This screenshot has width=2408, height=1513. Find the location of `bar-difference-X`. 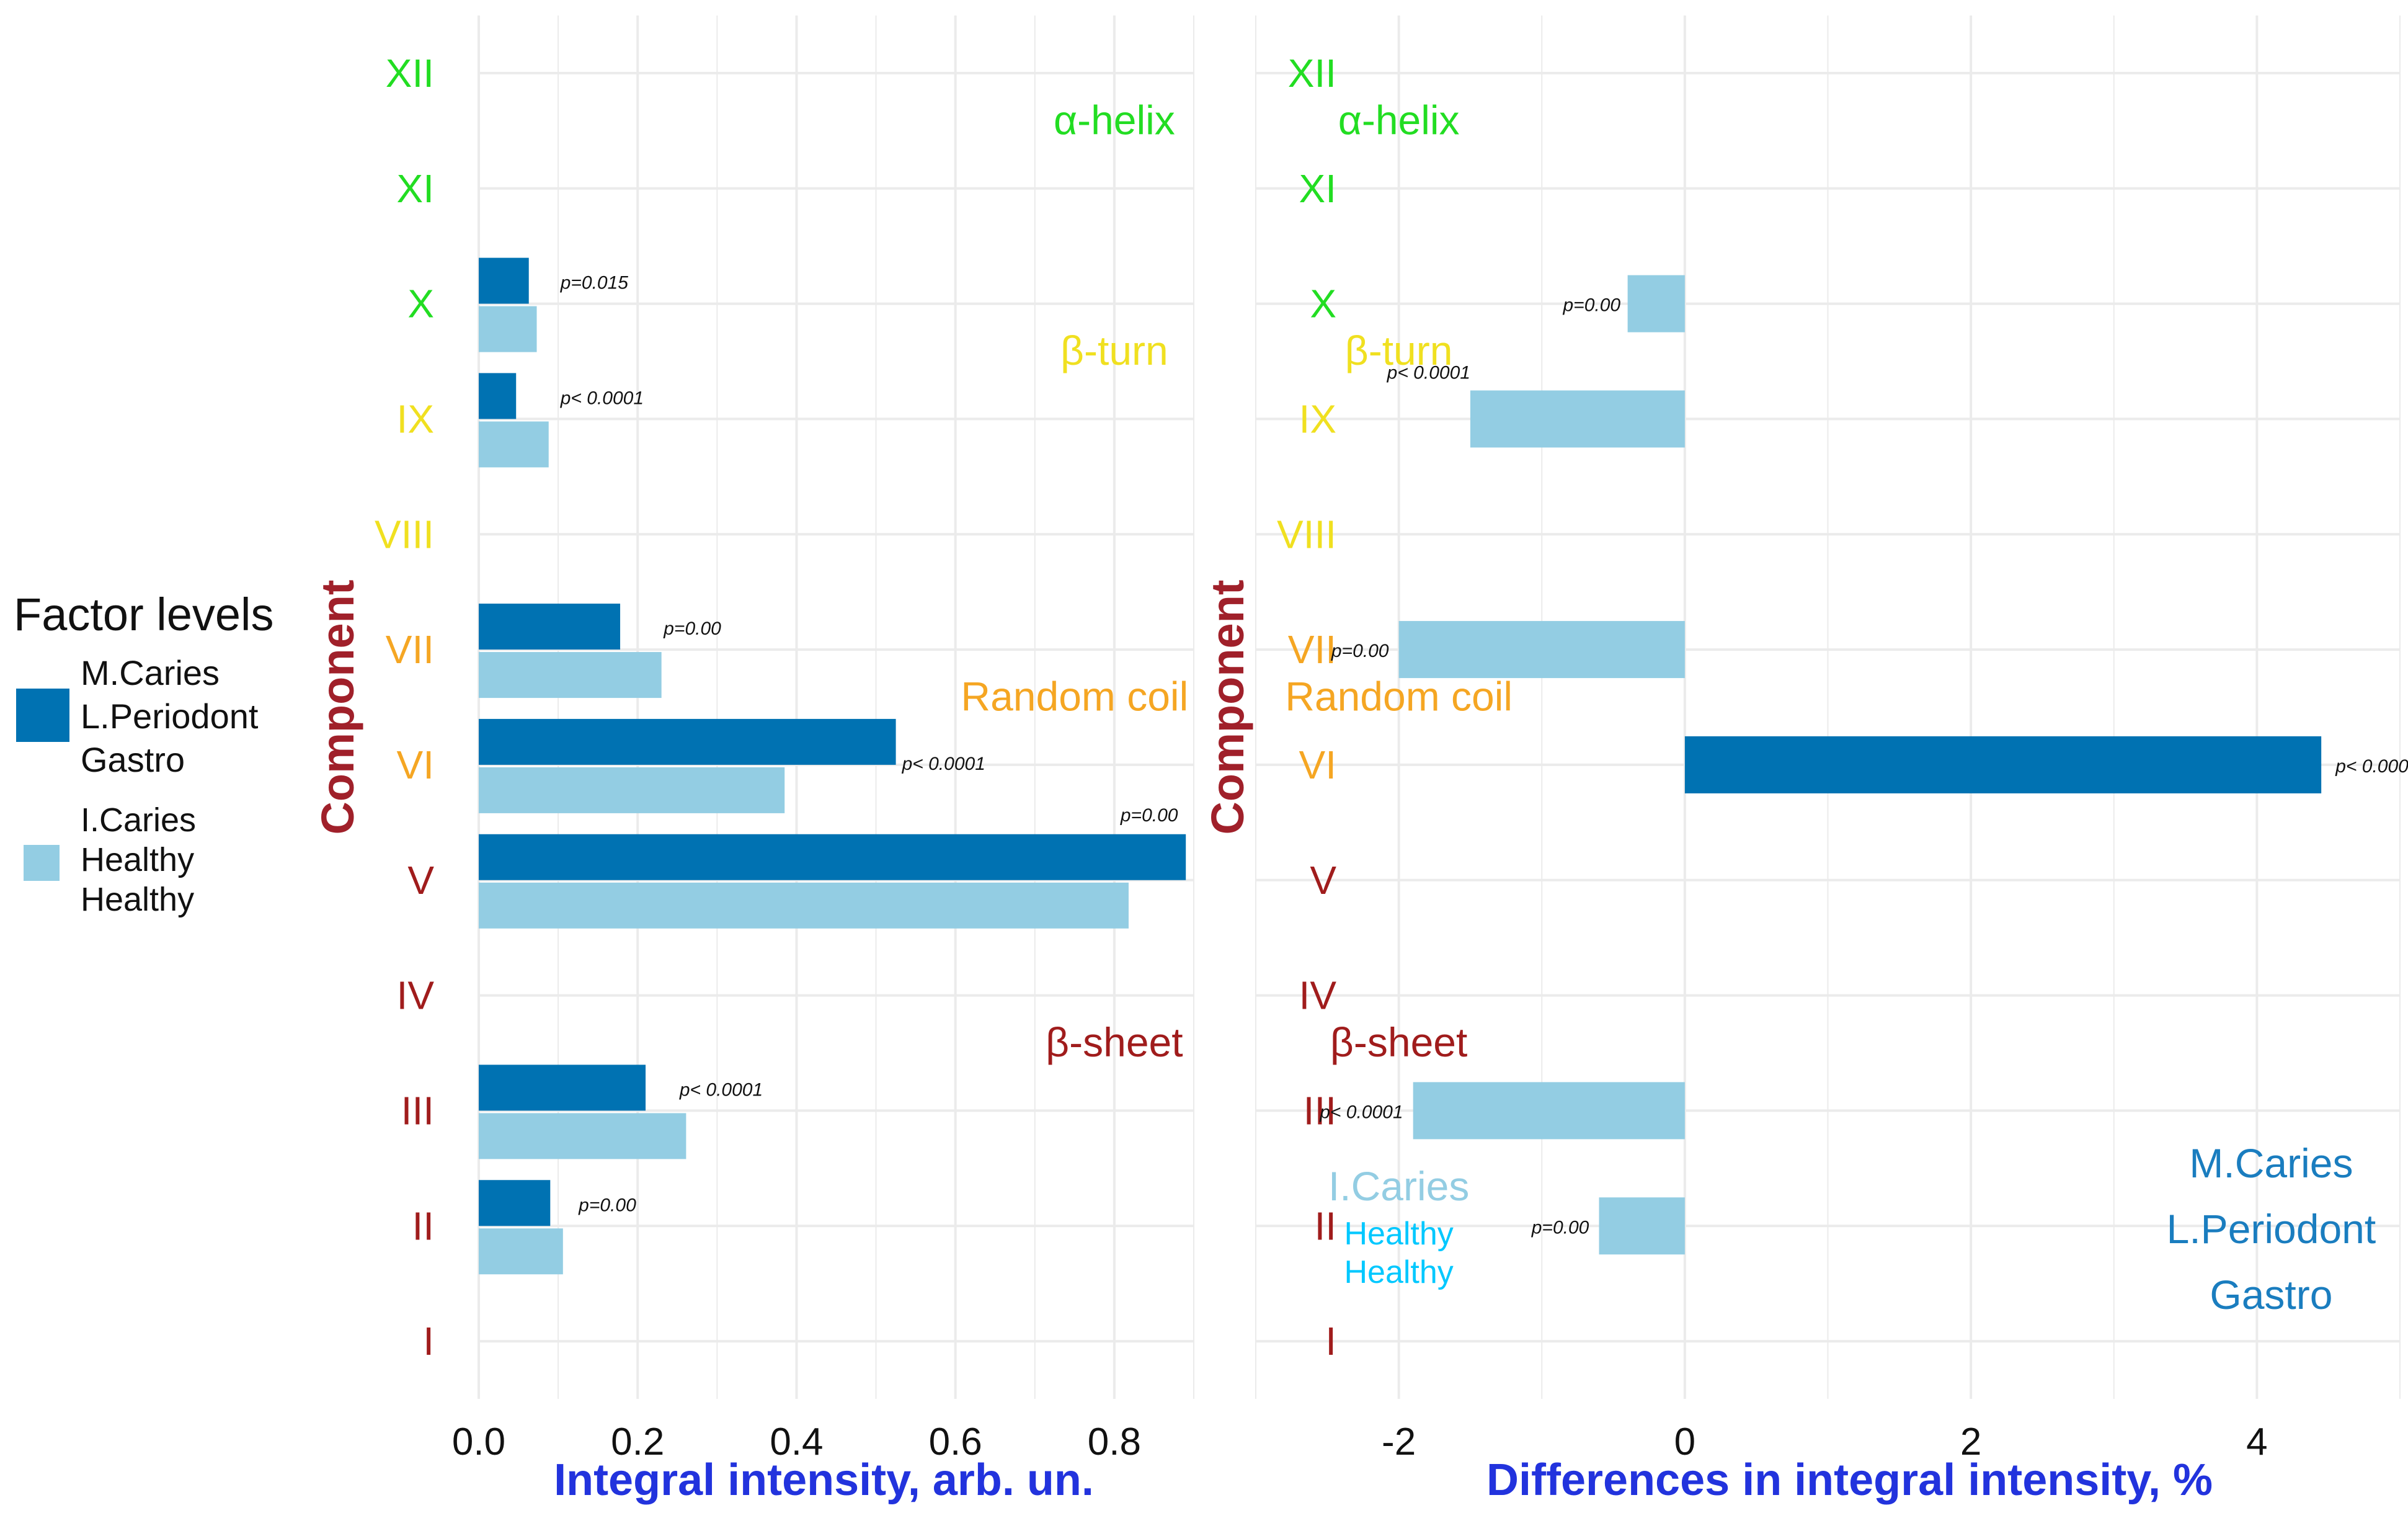

bar-difference-X is located at coordinates (1656, 304).